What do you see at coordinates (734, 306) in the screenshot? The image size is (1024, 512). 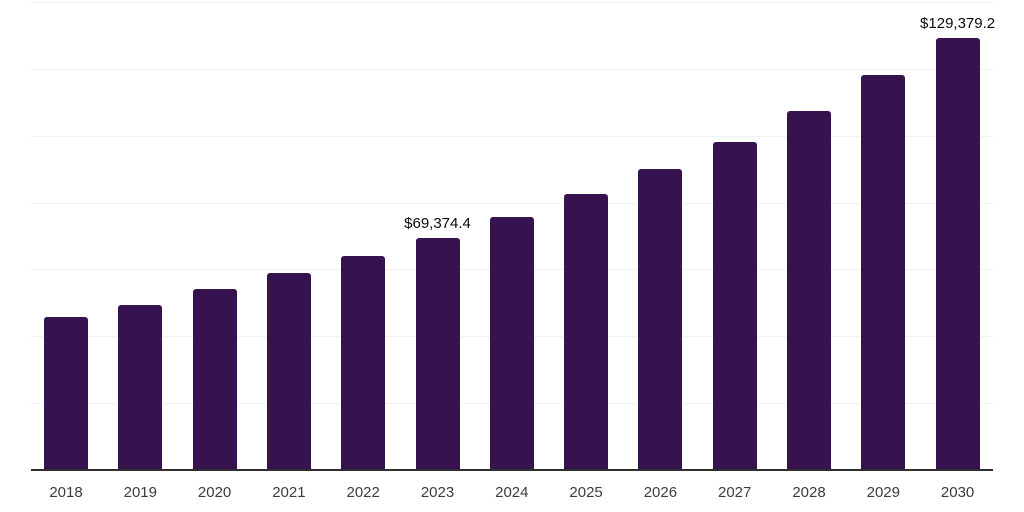 I see `bar-2027` at bounding box center [734, 306].